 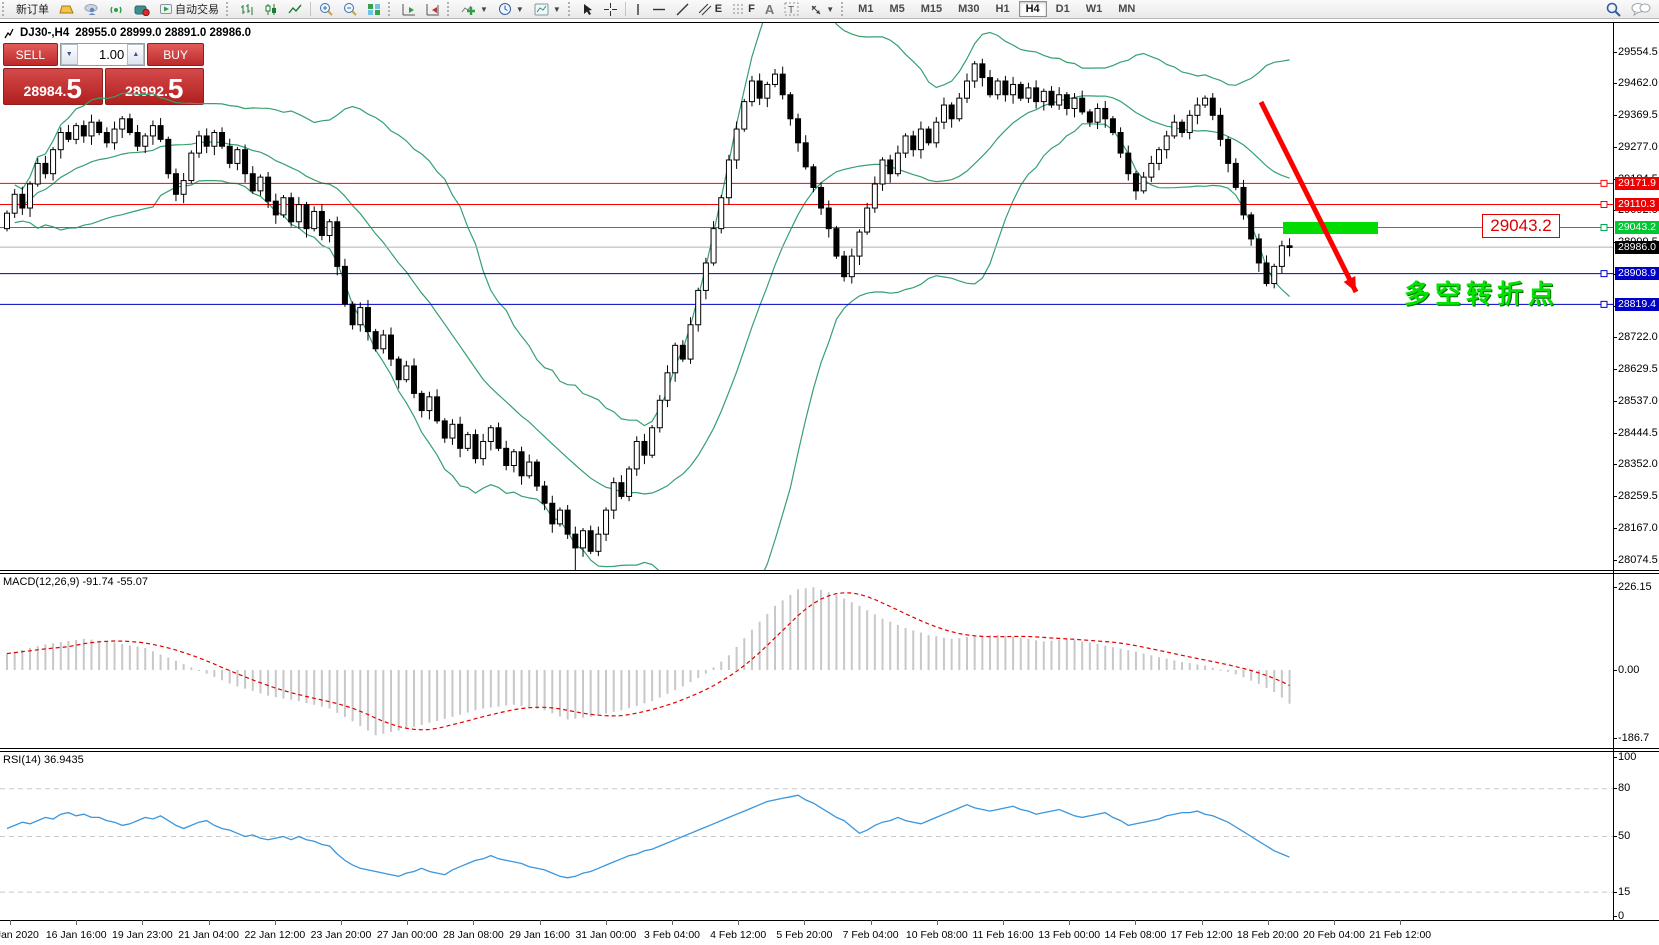 What do you see at coordinates (136, 54) in the screenshot?
I see `volume-increase-button: ▲` at bounding box center [136, 54].